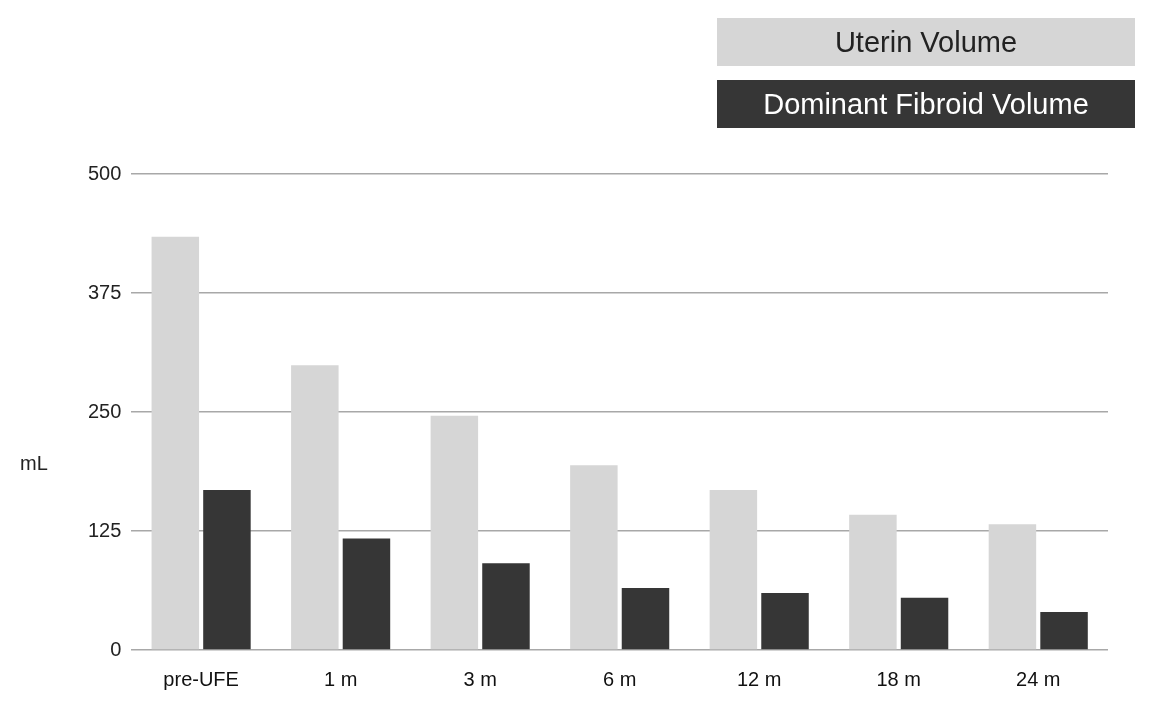 The image size is (1163, 726). I want to click on y-tick-label: 500, so click(104, 172).